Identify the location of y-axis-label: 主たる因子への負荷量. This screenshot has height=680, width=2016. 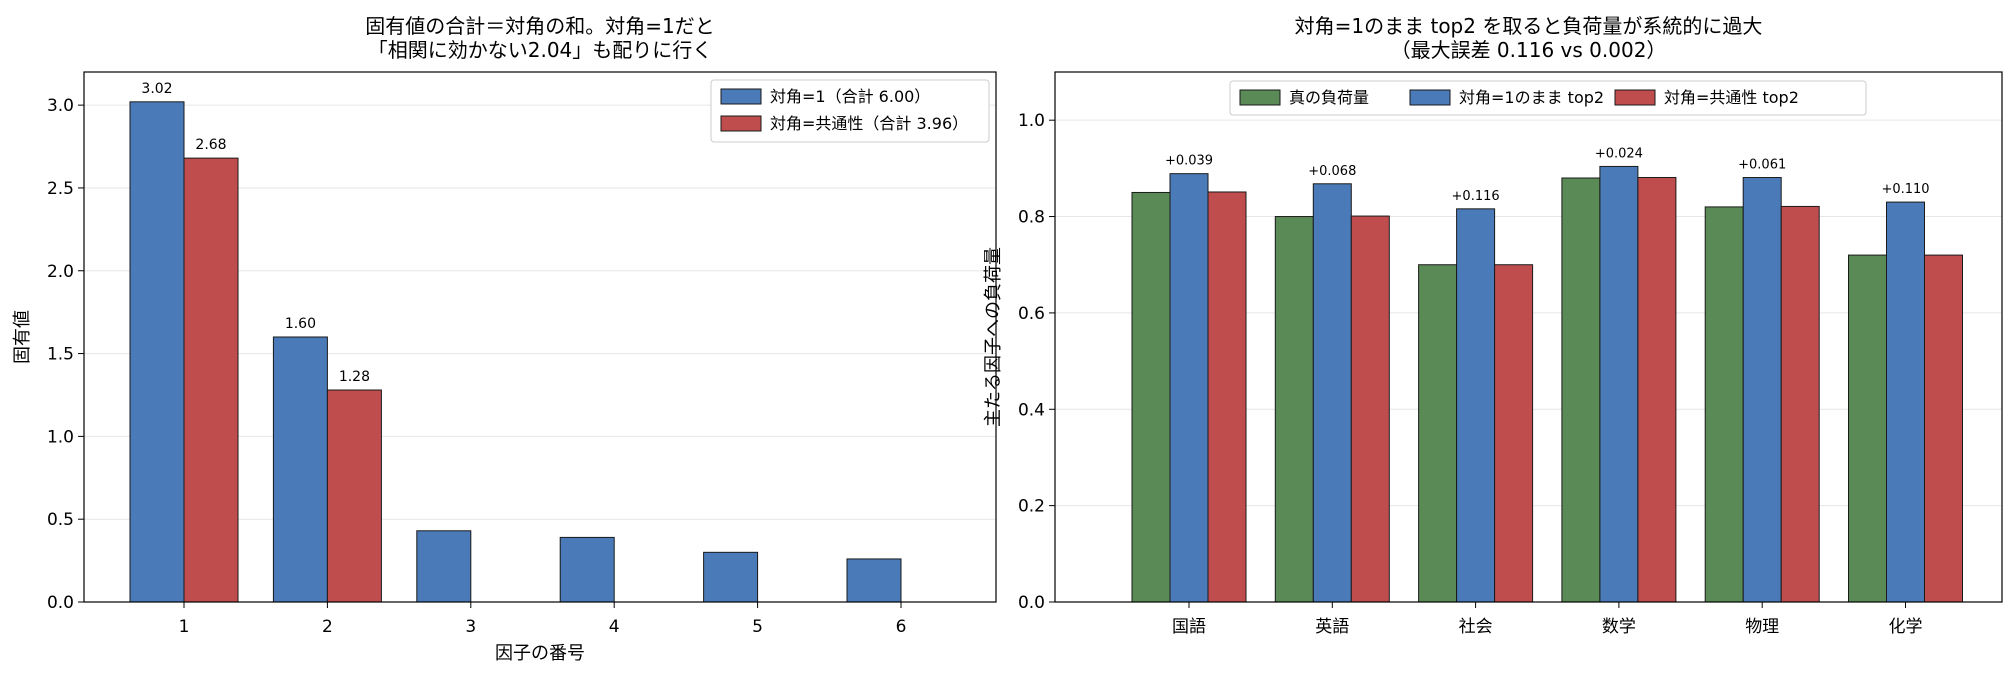
(993, 337).